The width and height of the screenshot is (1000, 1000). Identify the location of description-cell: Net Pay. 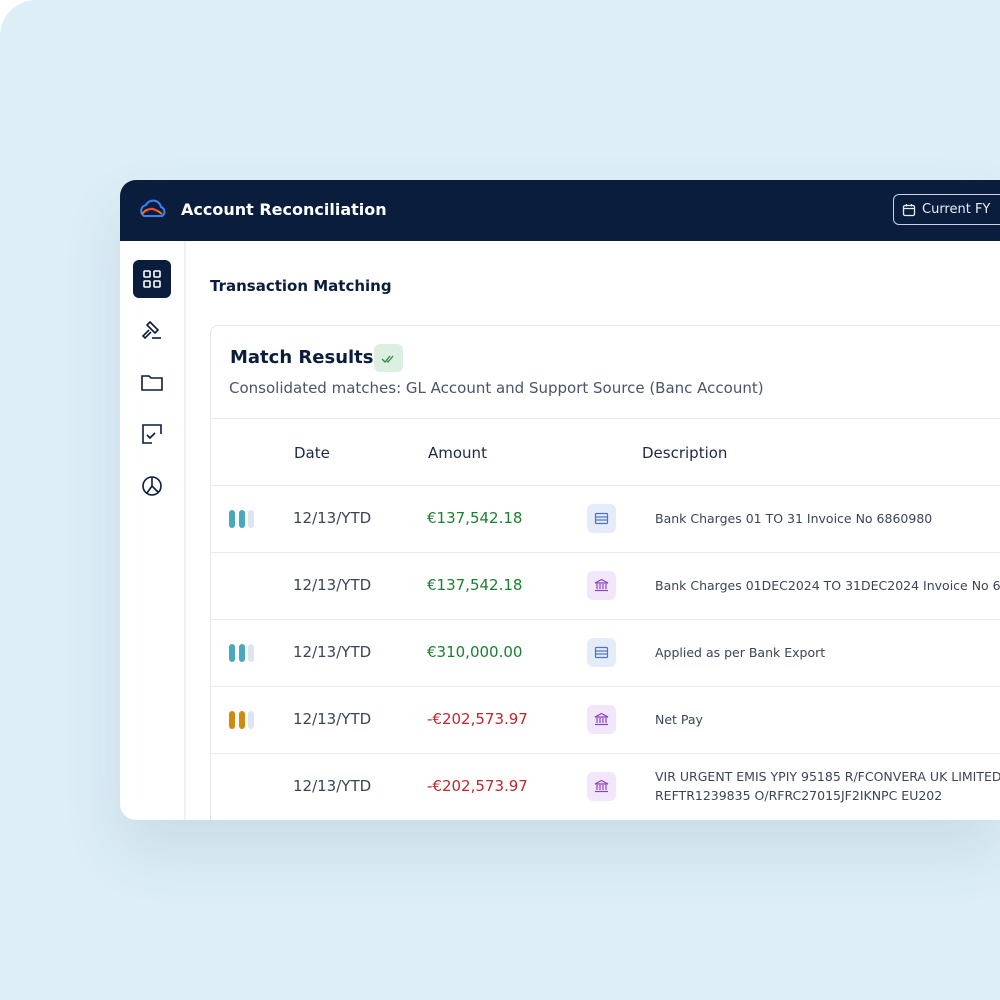
(679, 719).